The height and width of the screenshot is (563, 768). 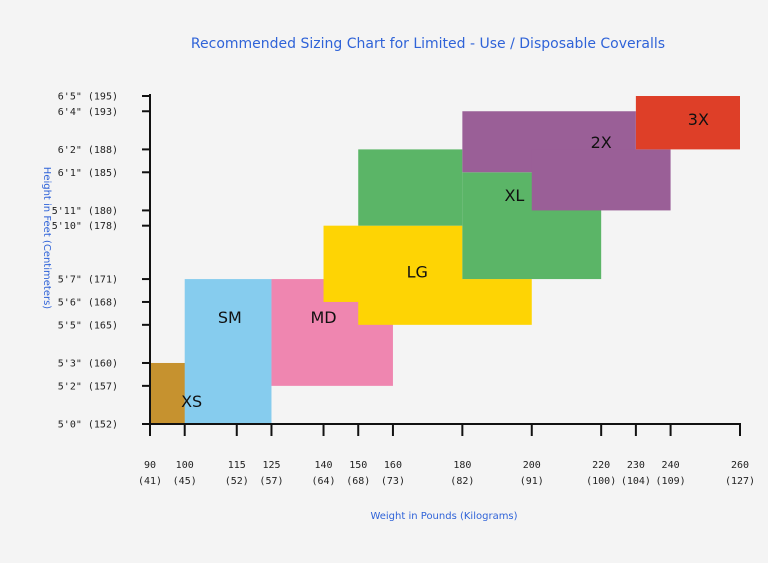 What do you see at coordinates (230, 317) in the screenshot?
I see `size-label-sm: SM` at bounding box center [230, 317].